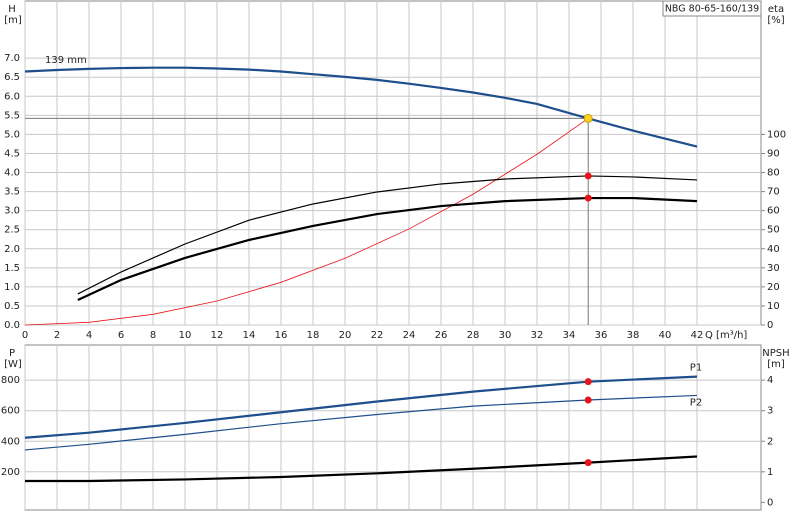 Image resolution: width=800 pixels, height=520 pixels. Describe the element at coordinates (10, 411) in the screenshot. I see `y-tick-label: 600` at that location.